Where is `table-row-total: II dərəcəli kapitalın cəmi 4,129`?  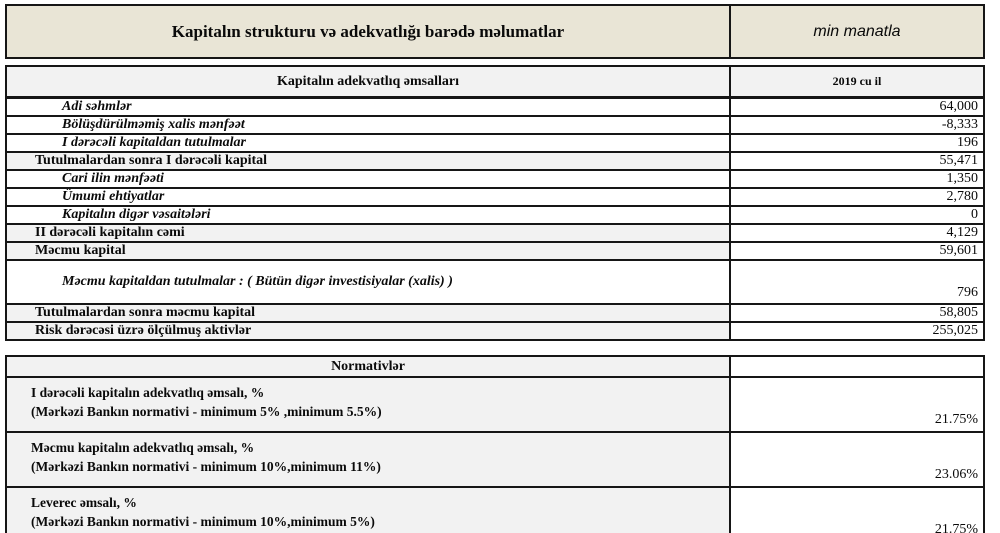 table-row-total: II dərəcəli kapitalın cəmi 4,129 is located at coordinates (495, 233).